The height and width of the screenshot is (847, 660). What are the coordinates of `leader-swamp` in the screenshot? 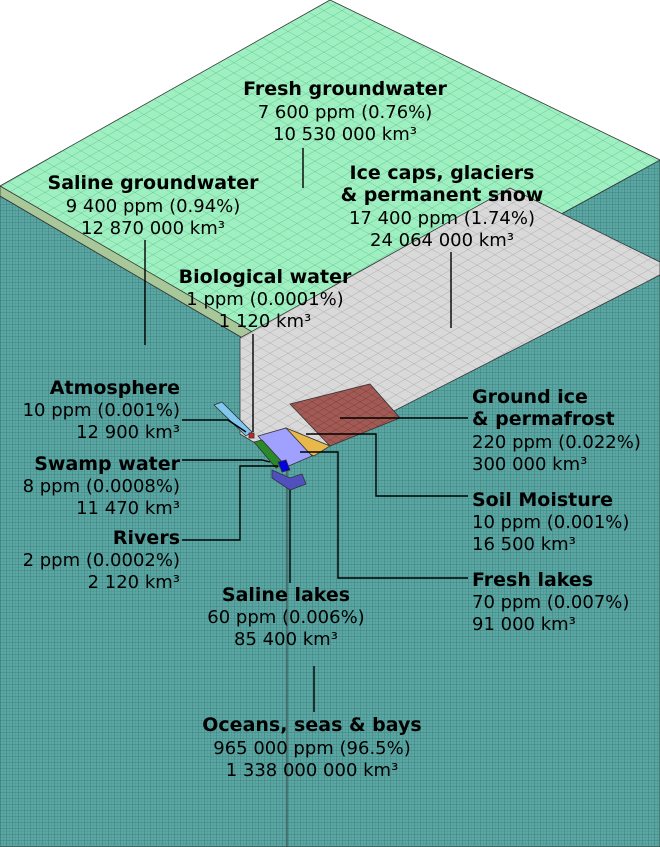 It's located at (226, 461).